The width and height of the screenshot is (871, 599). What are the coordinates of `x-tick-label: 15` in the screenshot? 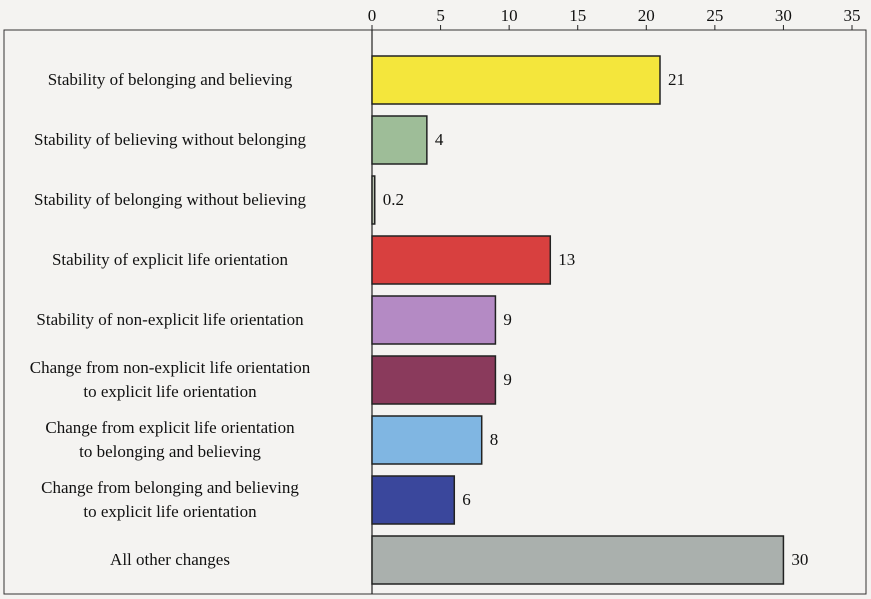 It's located at (577, 15).